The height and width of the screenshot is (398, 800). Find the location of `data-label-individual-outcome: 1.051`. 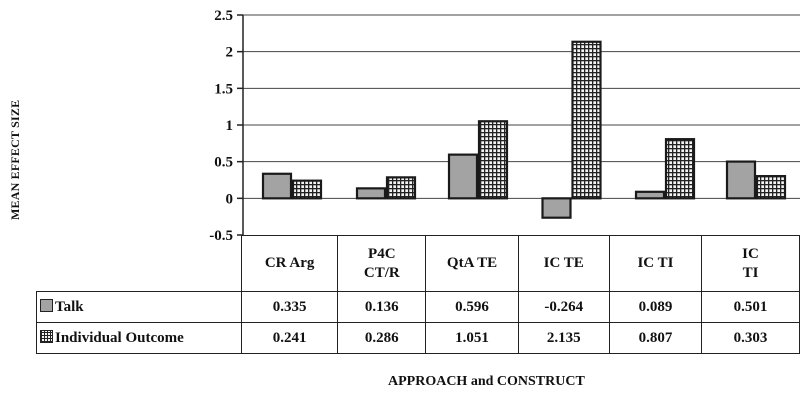

data-label-individual-outcome: 1.051 is located at coordinates (472, 338).